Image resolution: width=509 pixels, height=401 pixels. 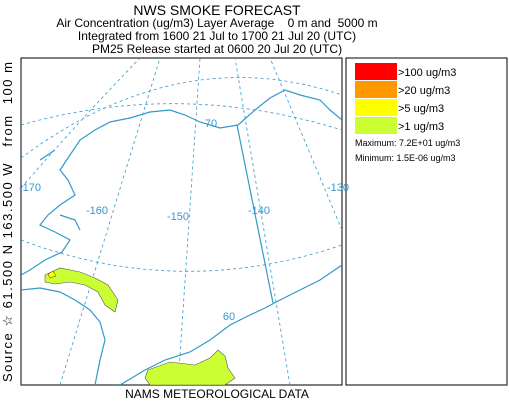 I want to click on border, so click(x=255, y=214).